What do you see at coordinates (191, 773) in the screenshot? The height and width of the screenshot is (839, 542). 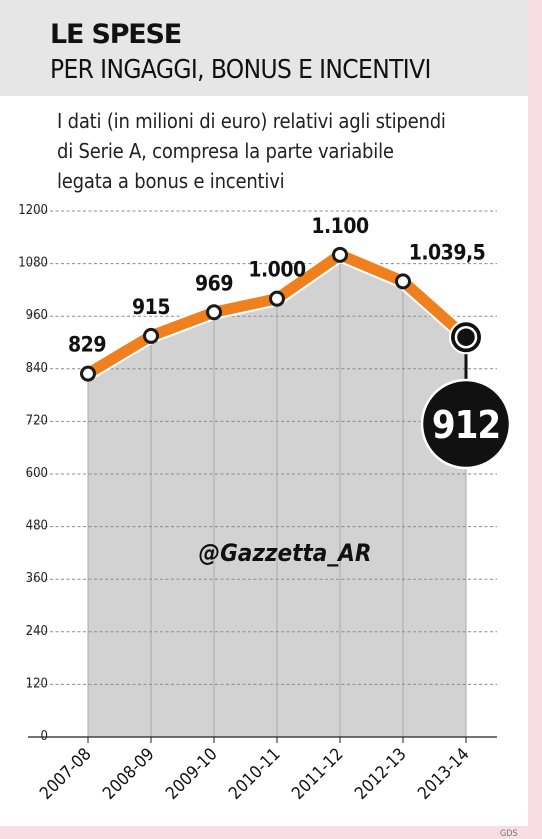 I see `x-tick-label: 2009-10` at bounding box center [191, 773].